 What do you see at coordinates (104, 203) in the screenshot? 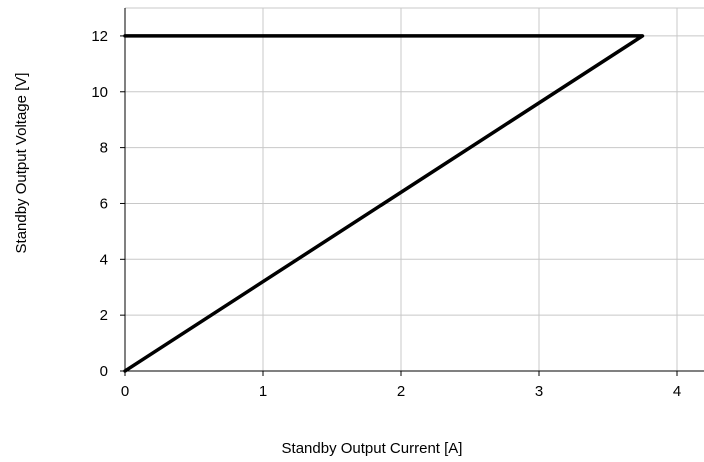
I see `y-tick-label: 6` at bounding box center [104, 203].